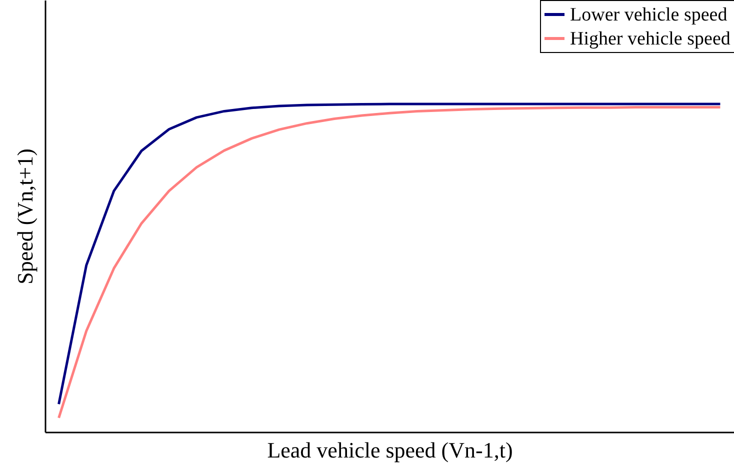 This screenshot has height=464, width=734. I want to click on x-axis-title: Lead vehicle speed (Vn-1,t), so click(390, 450).